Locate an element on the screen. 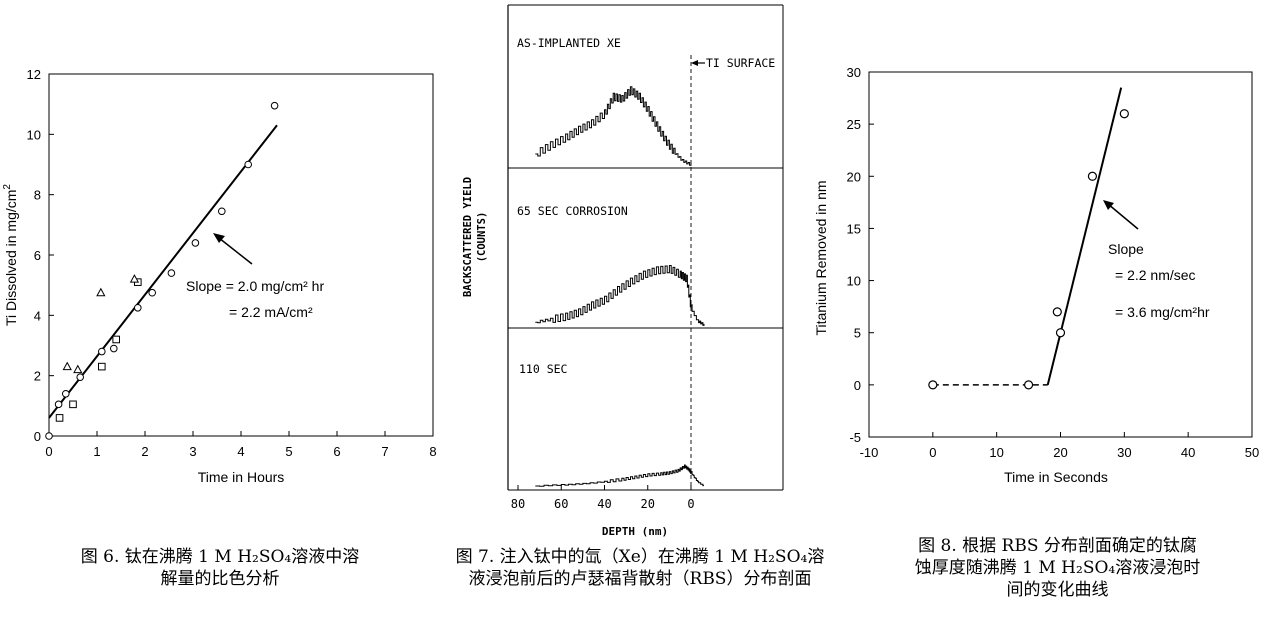  fig6-y-axis-label: Ti Dissolved in mg/cm2 is located at coordinates (10, 255).